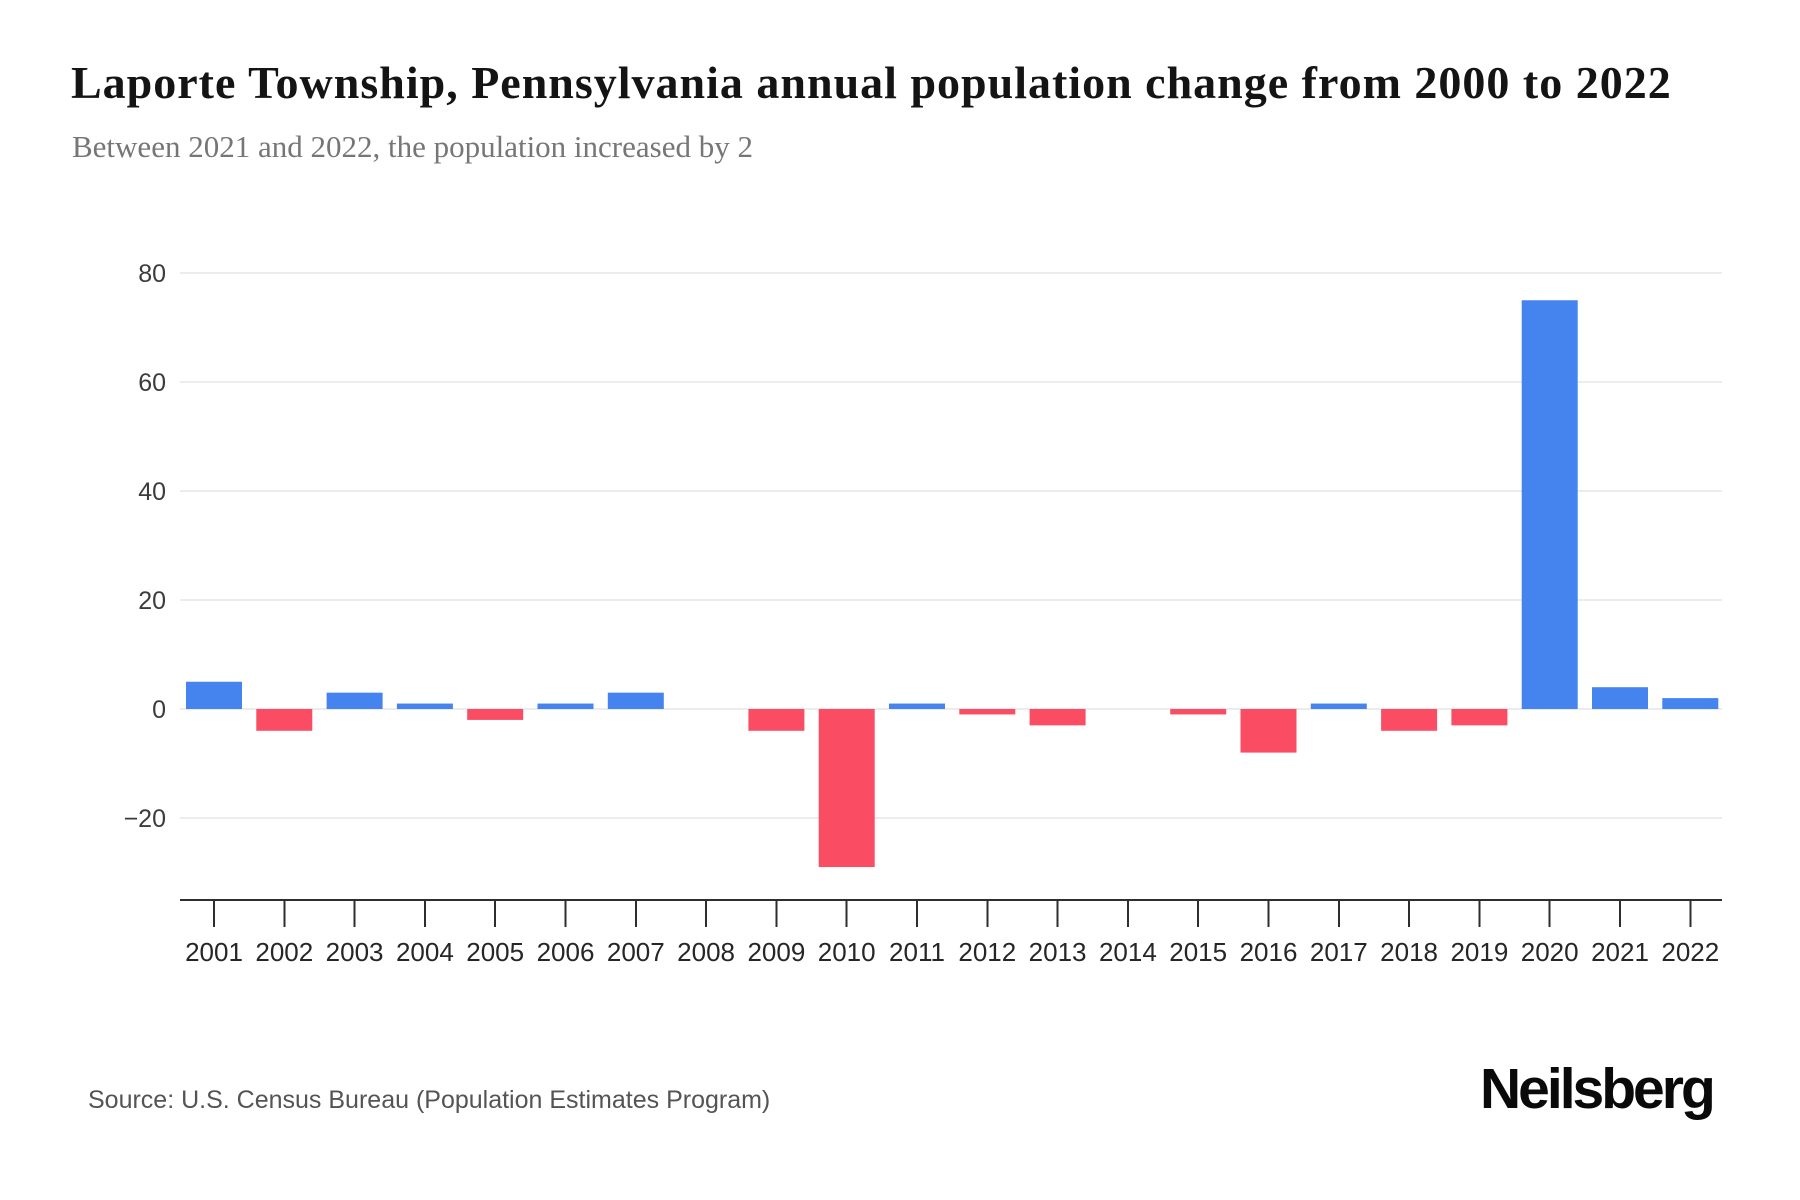 The width and height of the screenshot is (1800, 1200). Describe the element at coordinates (284, 952) in the screenshot. I see `x-tick-label-2002: 2002` at that location.